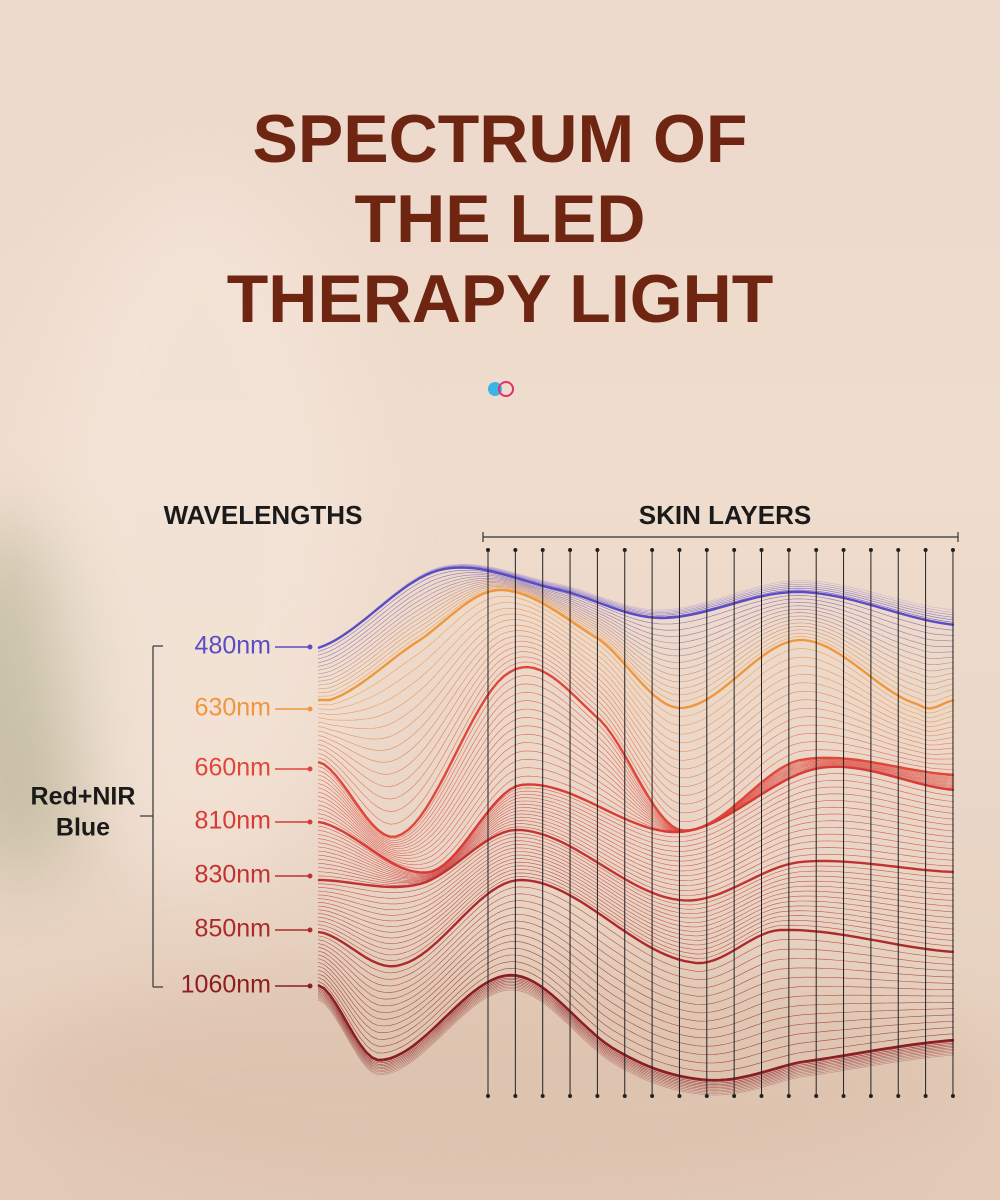  Describe the element at coordinates (233, 929) in the screenshot. I see `wavelength-label: 850nm` at that location.